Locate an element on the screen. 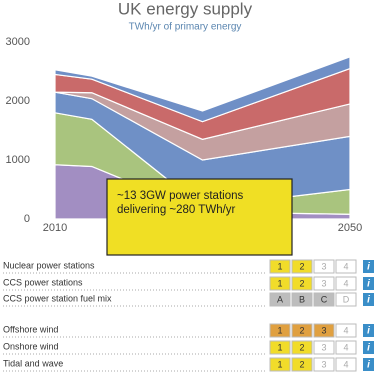 The height and width of the screenshot is (379, 376). popup-box is located at coordinates (199, 217).